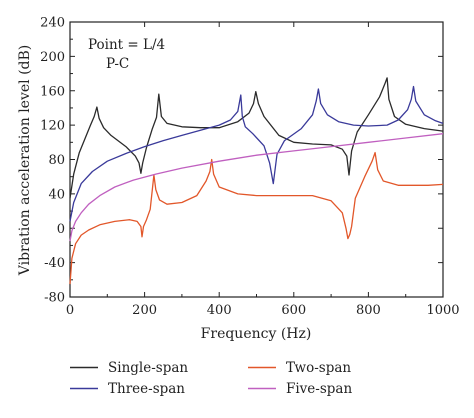 The image size is (474, 418). Describe the element at coordinates (56, 160) in the screenshot. I see `y-tick-label: 80` at that location.